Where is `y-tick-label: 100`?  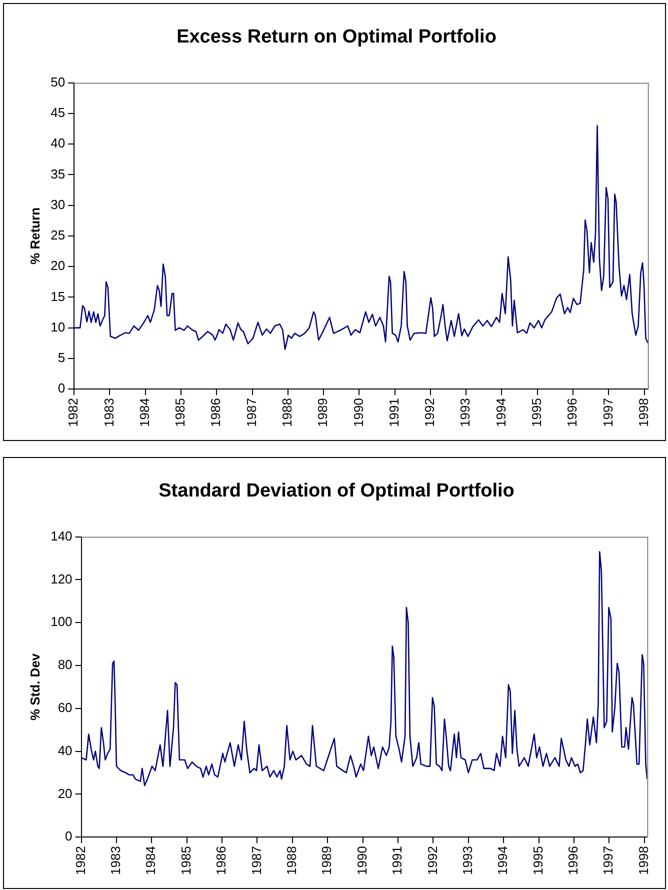 y-tick-label: 100 is located at coordinates (61, 622).